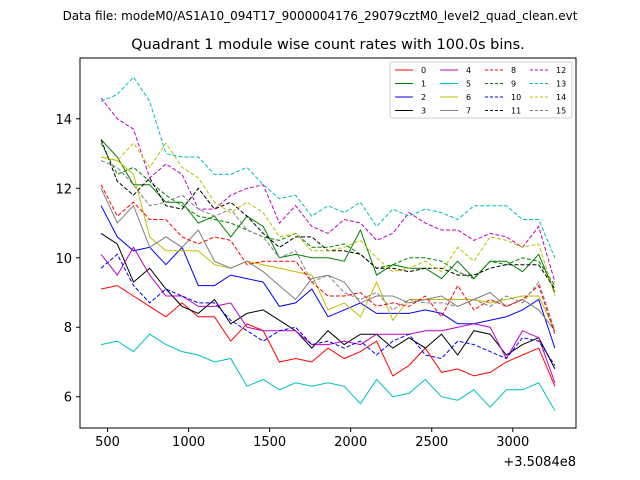  I want to click on x-tick-label: 2500, so click(431, 442).